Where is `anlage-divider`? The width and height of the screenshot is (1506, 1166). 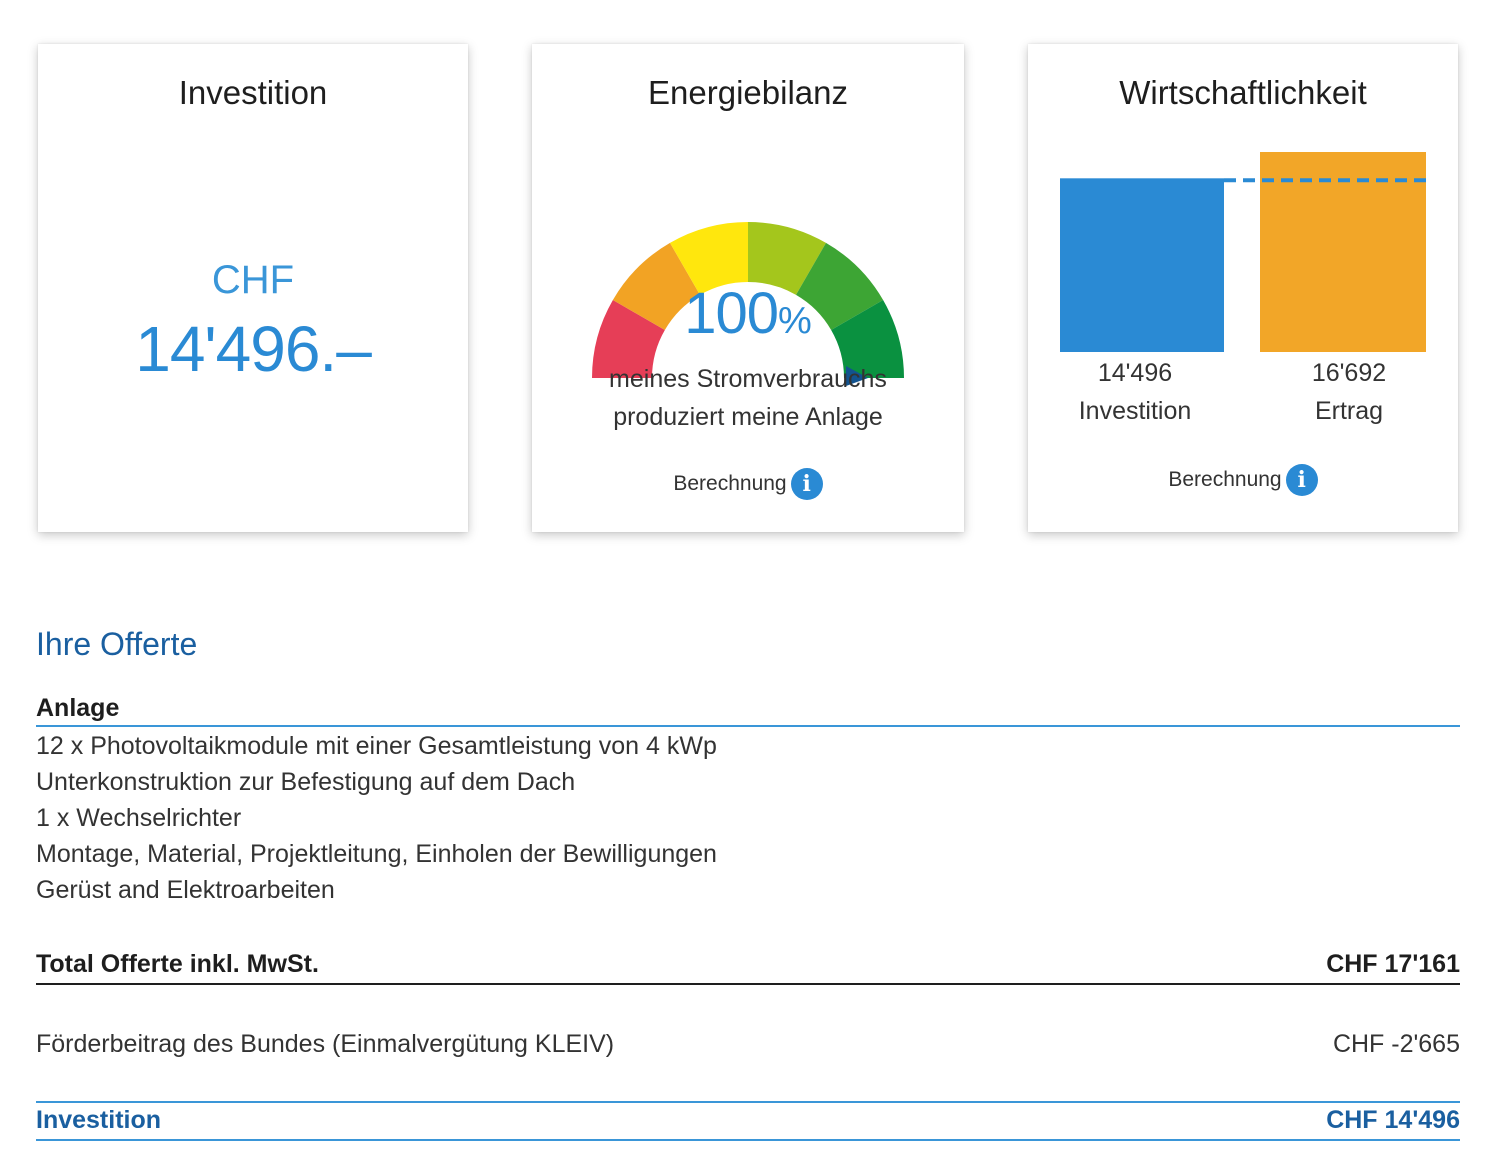 anlage-divider is located at coordinates (748, 726).